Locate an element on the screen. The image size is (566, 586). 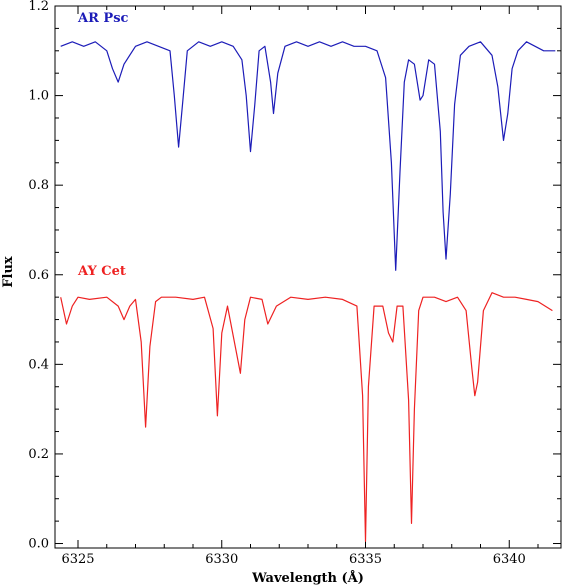
x-axis-title: Wavelength (Å) is located at coordinates (307, 578).